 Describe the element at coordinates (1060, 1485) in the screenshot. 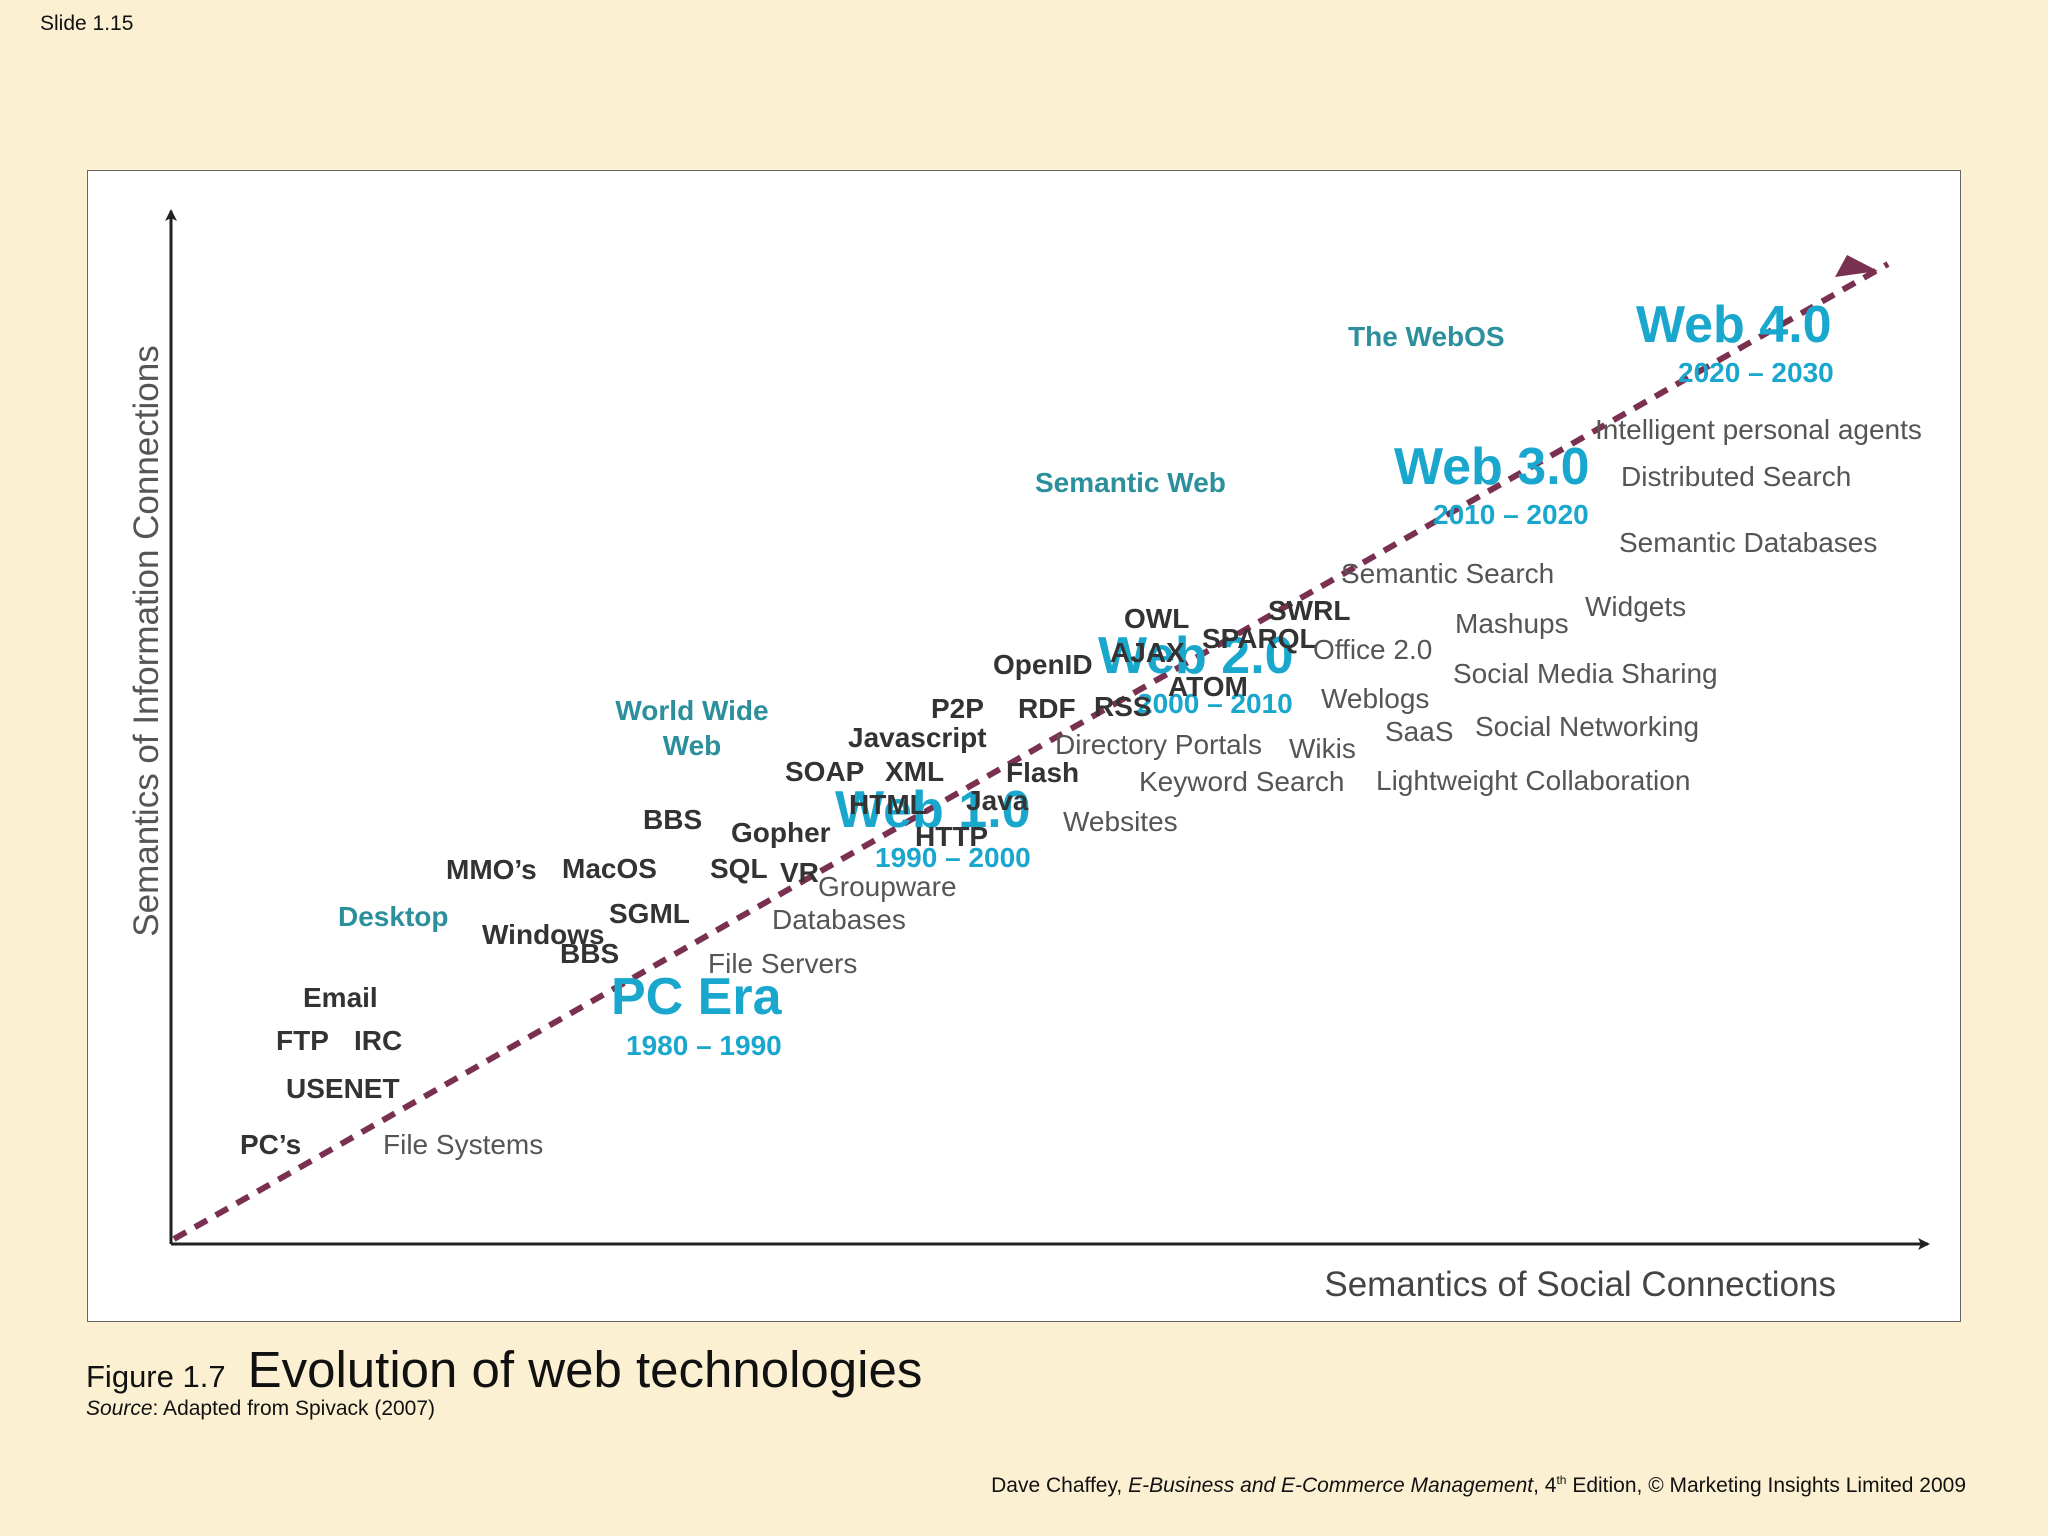

I see `credit-author: Dave Chaffey,` at that location.